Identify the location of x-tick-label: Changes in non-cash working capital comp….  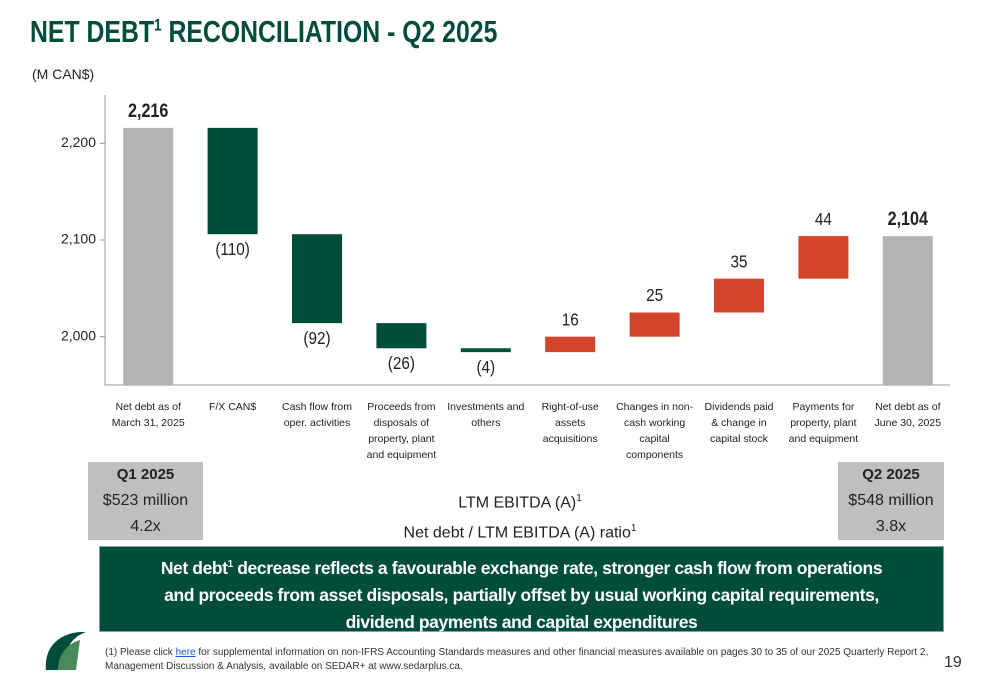
(655, 431).